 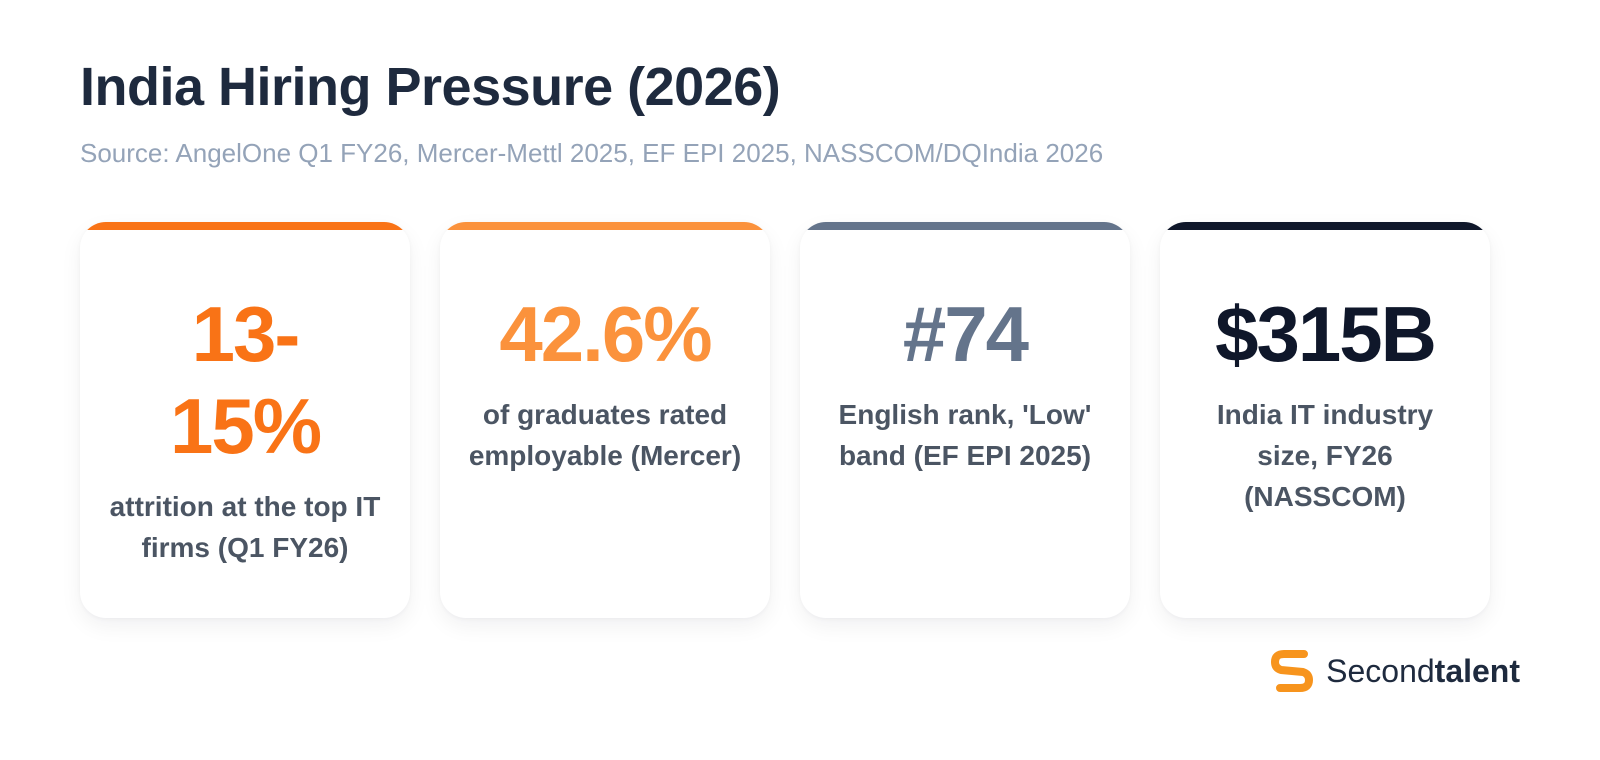 I want to click on stat-label: attrition at the top IT firms (Q1 FY26), so click(x=245, y=527).